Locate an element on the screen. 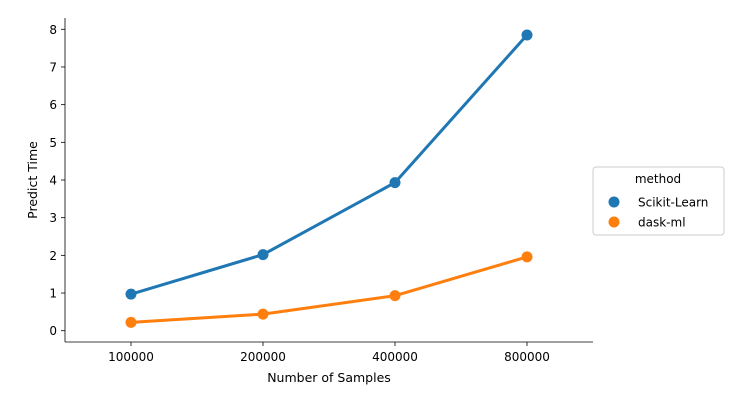 Image resolution: width=732 pixels, height=400 pixels. y-tick-label: 4 is located at coordinates (53, 181).